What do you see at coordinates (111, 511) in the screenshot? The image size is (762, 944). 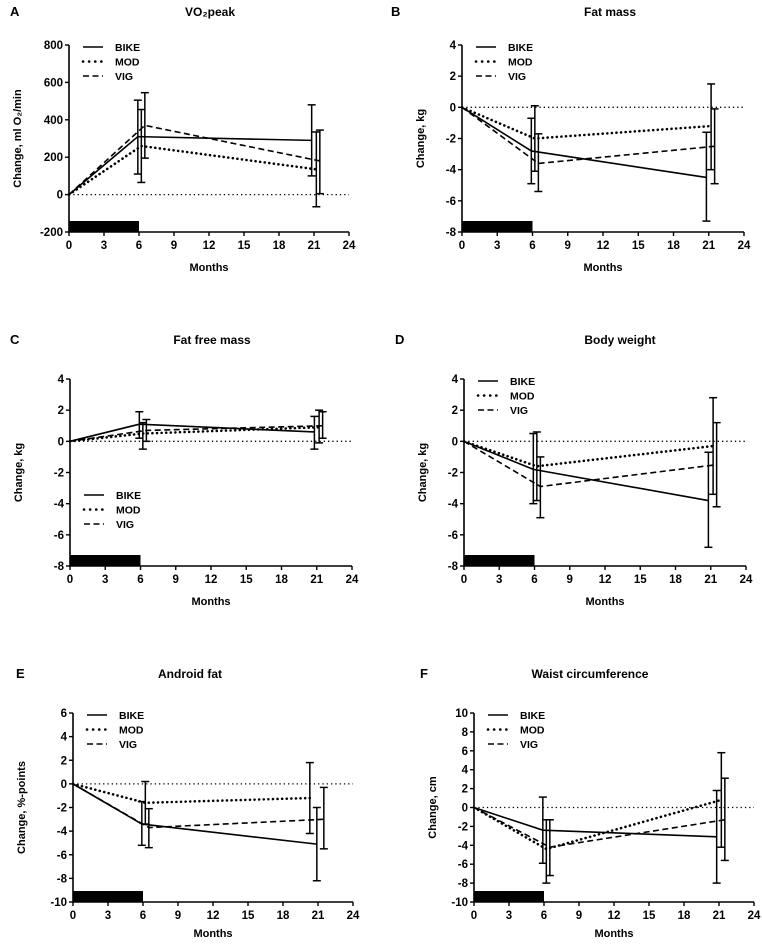 I see `legend-item-mod: MOD` at bounding box center [111, 511].